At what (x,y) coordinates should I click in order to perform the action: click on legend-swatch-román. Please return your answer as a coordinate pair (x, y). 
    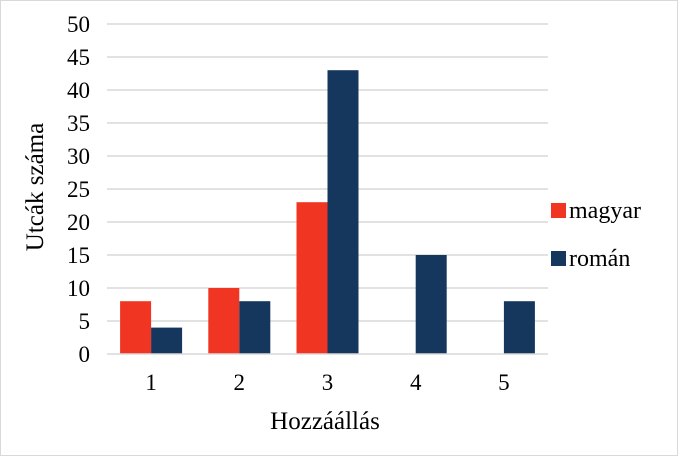
    Looking at the image, I should click on (558, 258).